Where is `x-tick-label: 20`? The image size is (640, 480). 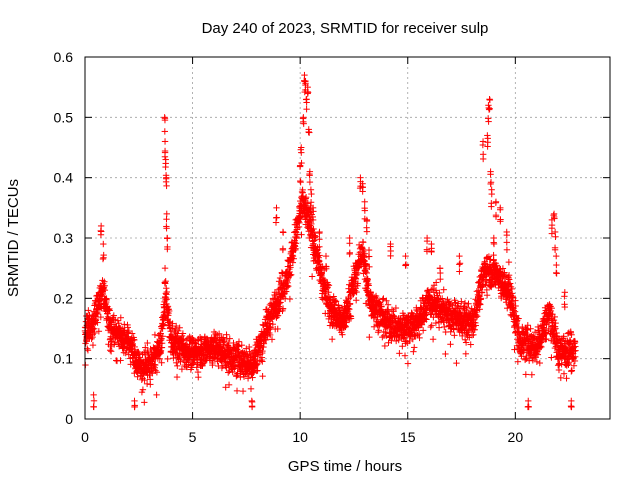 x-tick-label: 20 is located at coordinates (516, 437).